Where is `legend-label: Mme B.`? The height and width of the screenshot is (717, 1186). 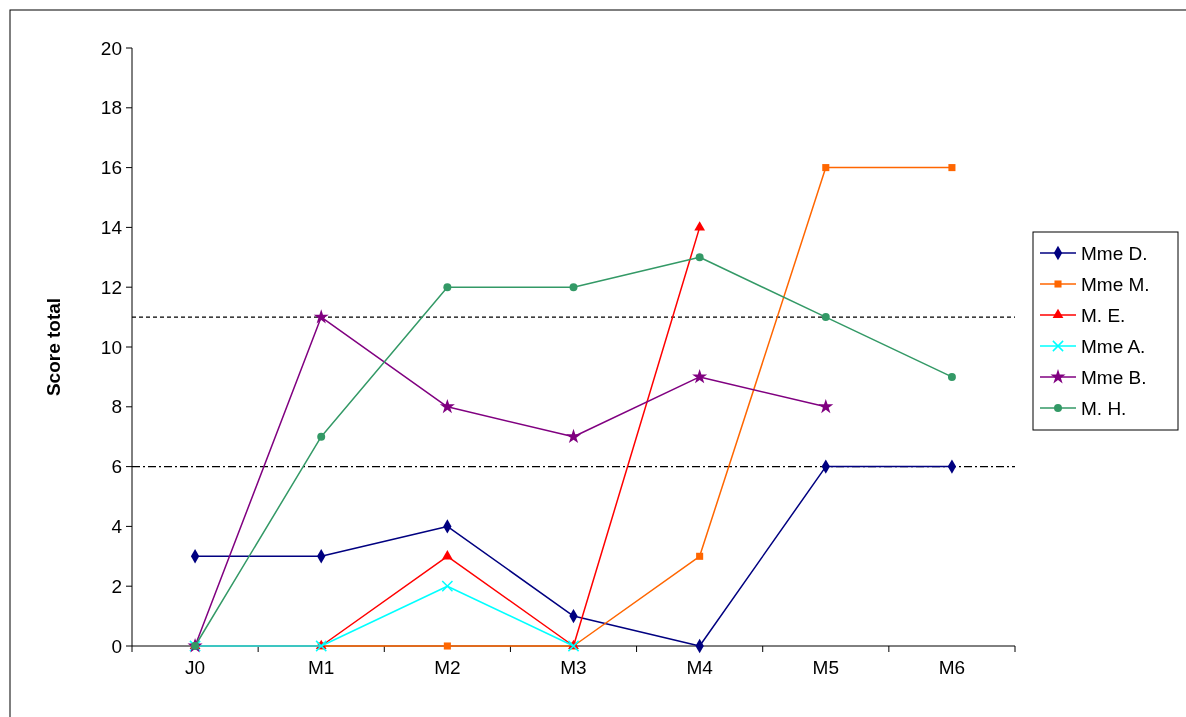
legend-label: Mme B. is located at coordinates (1114, 377).